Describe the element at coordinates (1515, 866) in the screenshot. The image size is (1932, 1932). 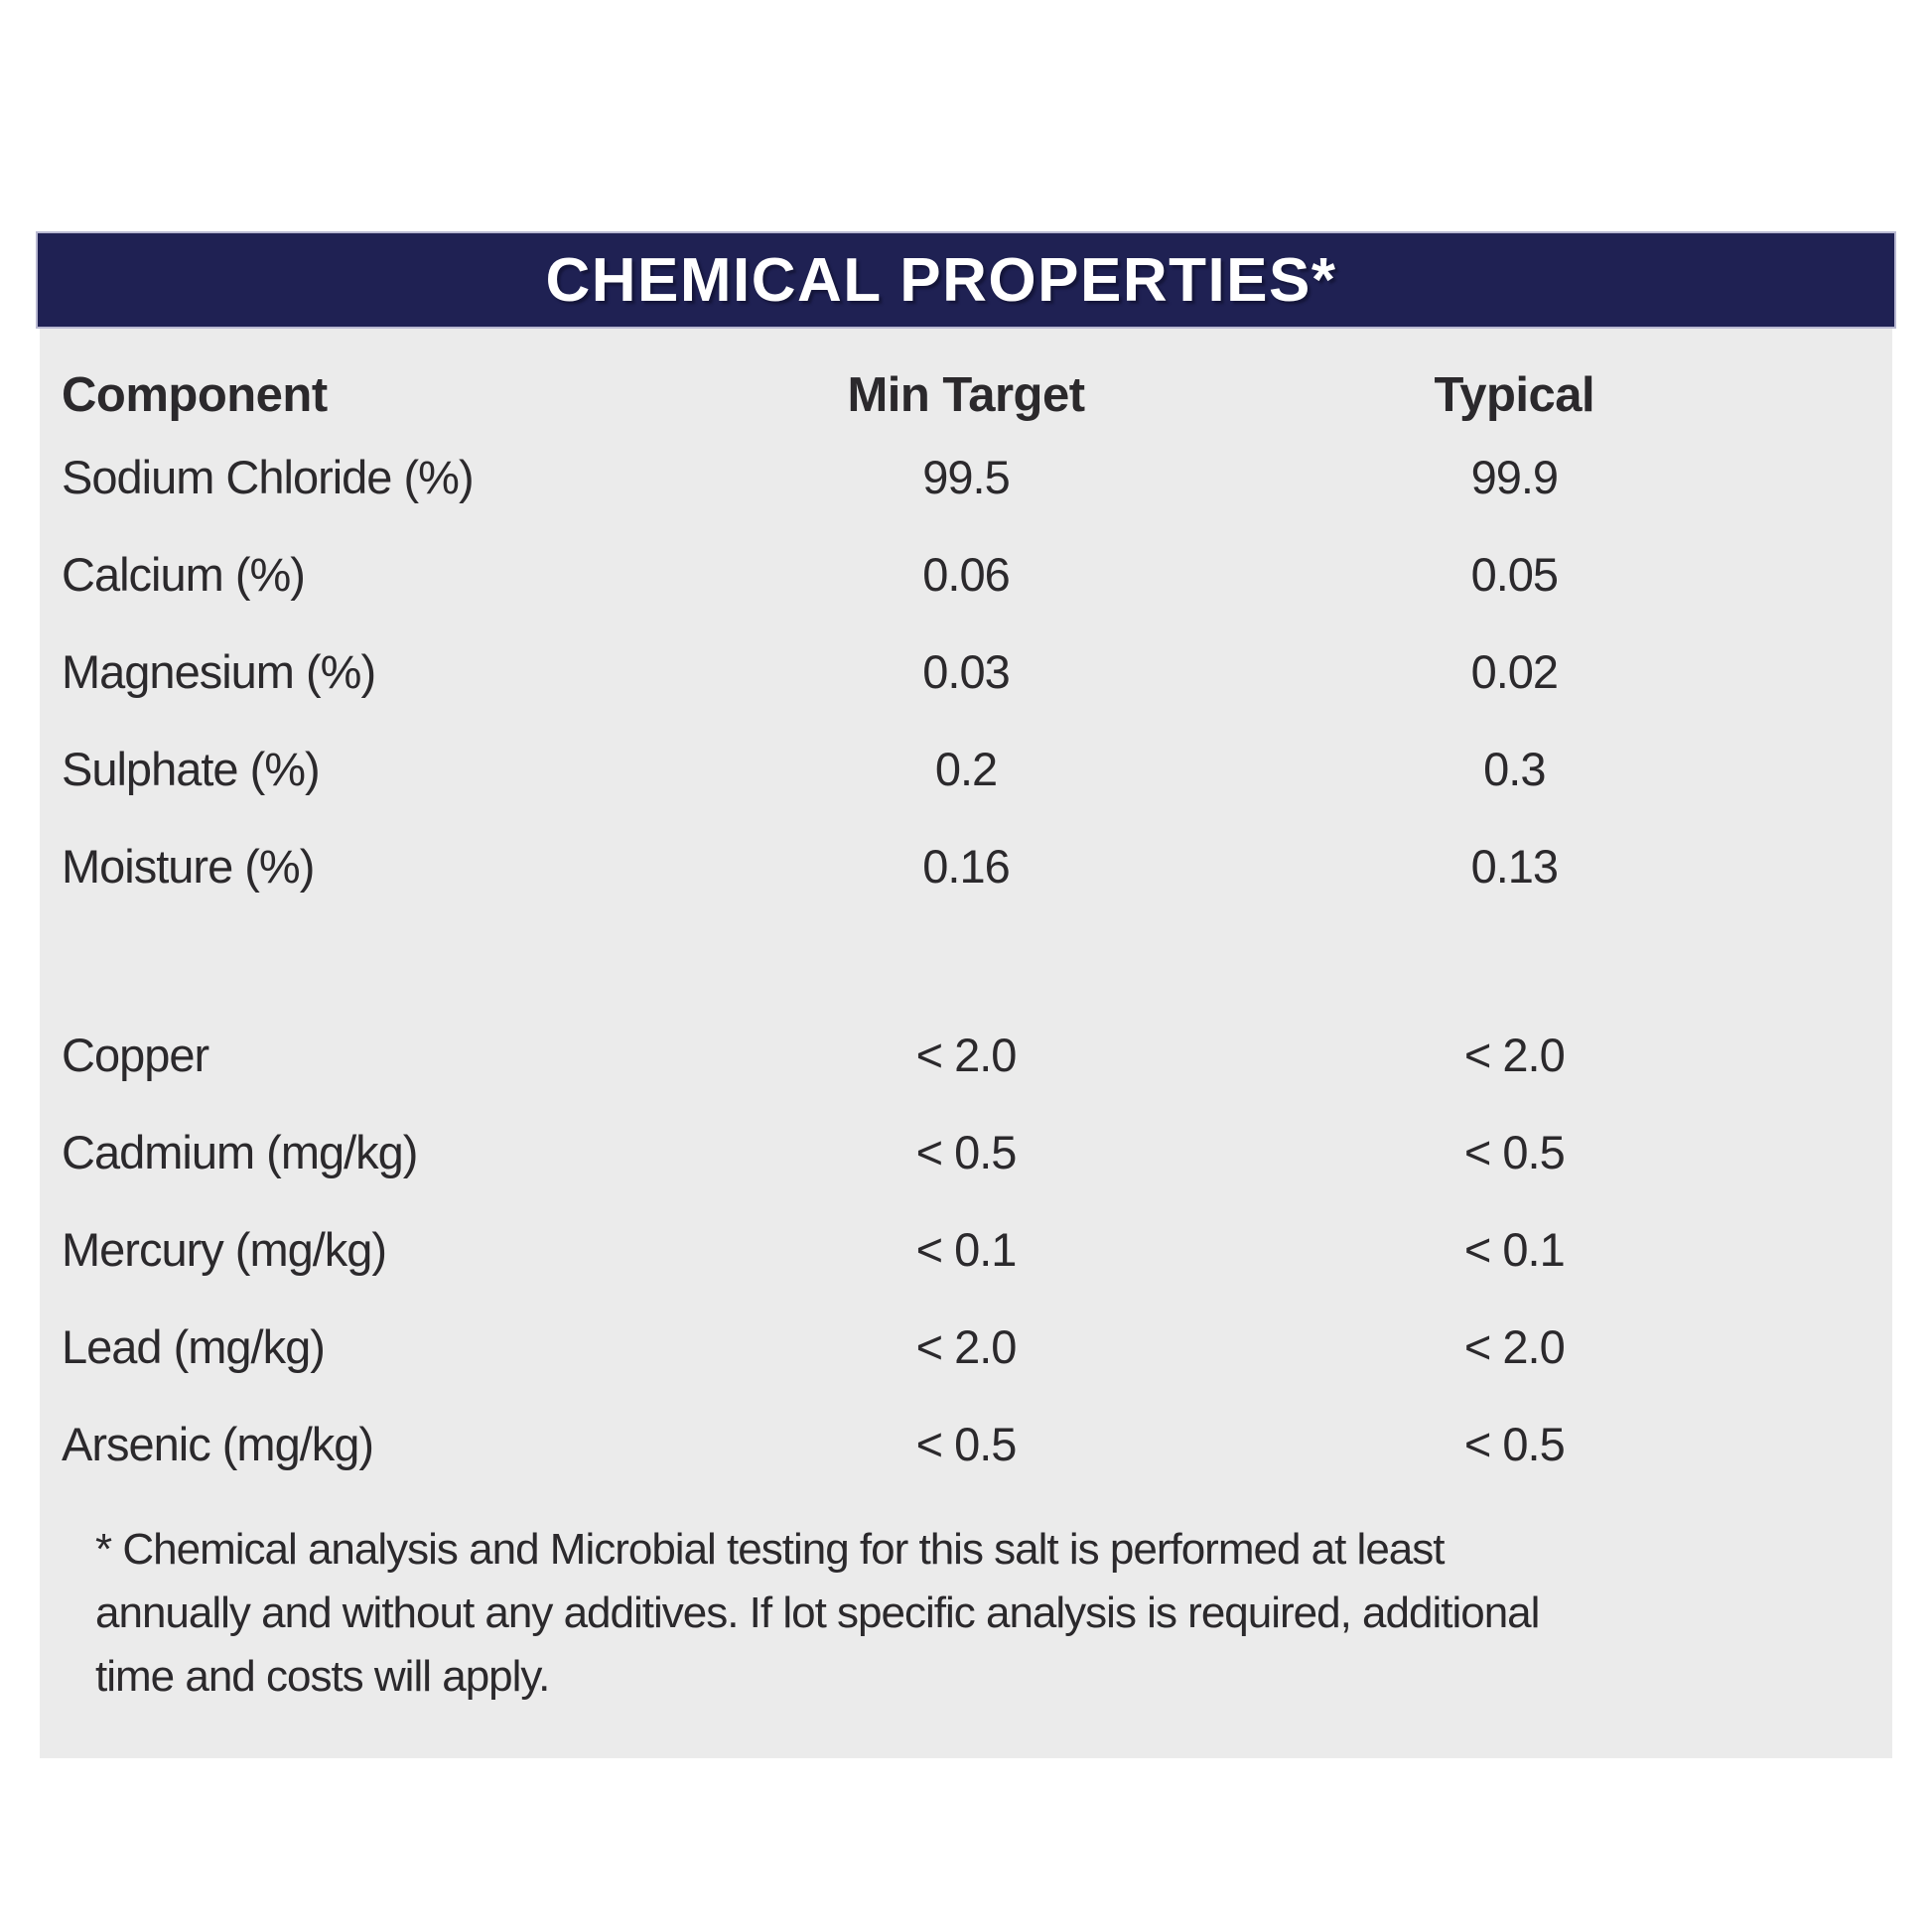
I see `row-typical: 0.13` at that location.